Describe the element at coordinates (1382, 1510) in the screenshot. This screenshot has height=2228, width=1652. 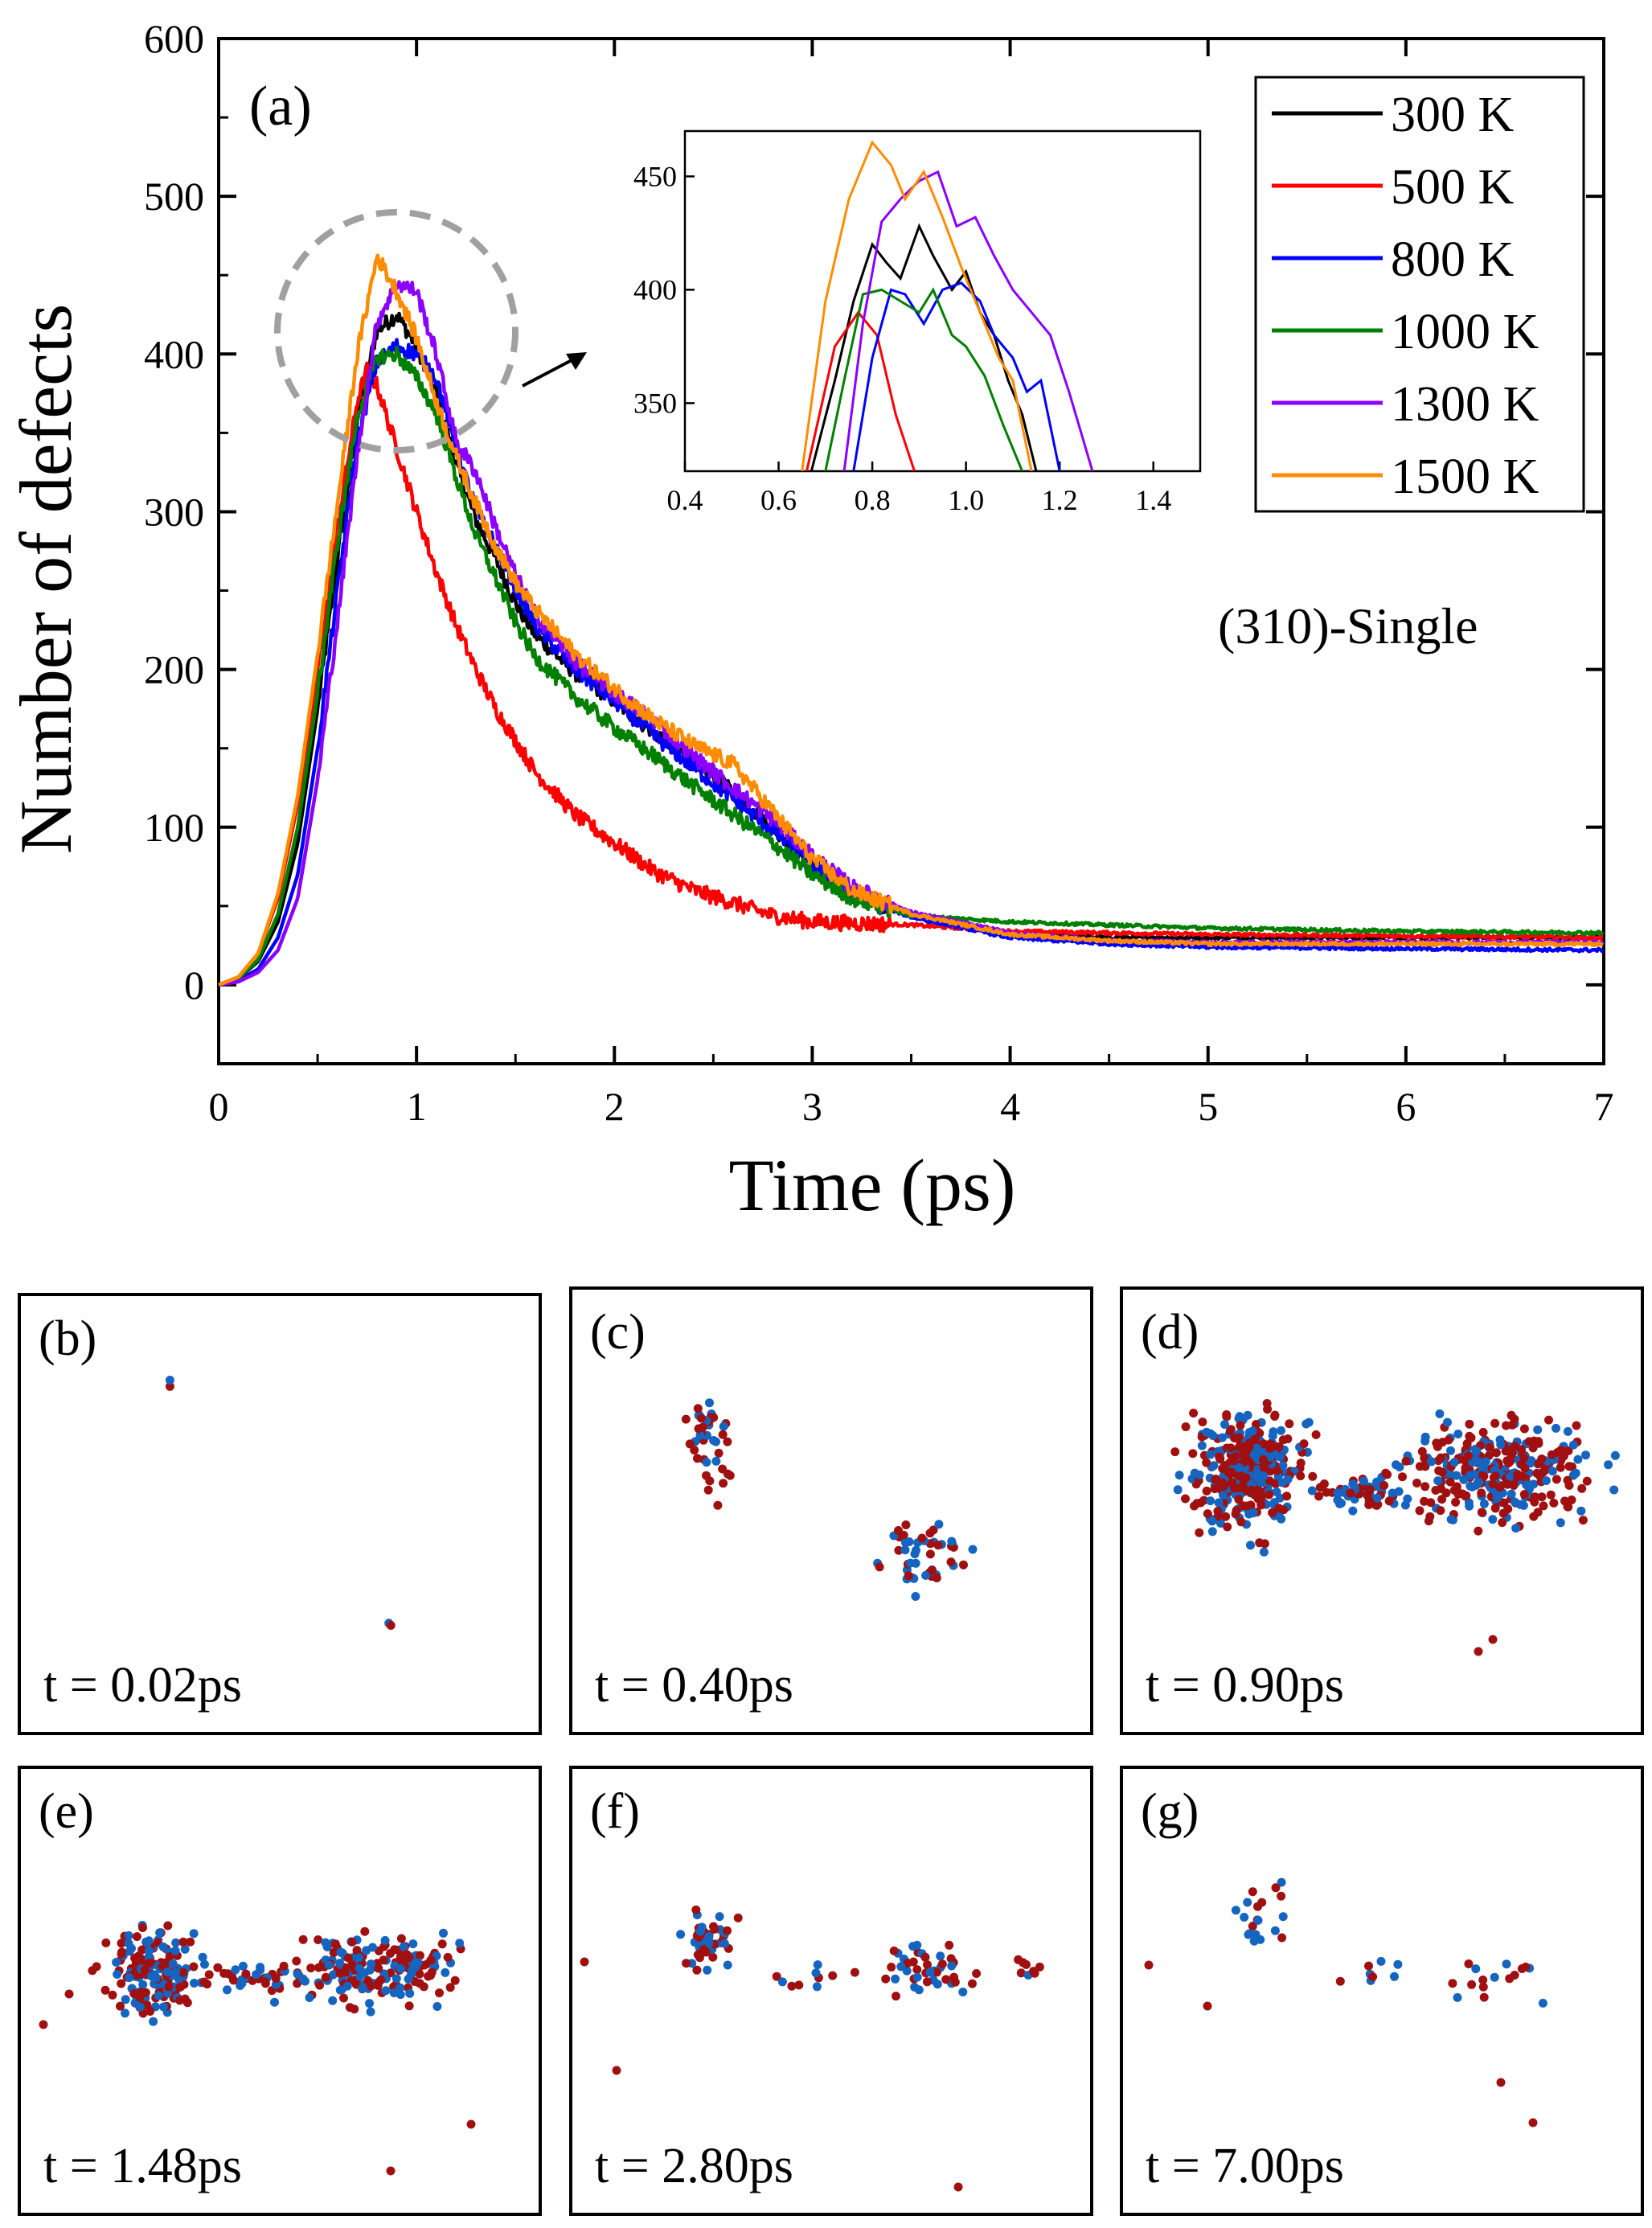
I see `snapshot-panel: (d) t = 0.90ps` at that location.